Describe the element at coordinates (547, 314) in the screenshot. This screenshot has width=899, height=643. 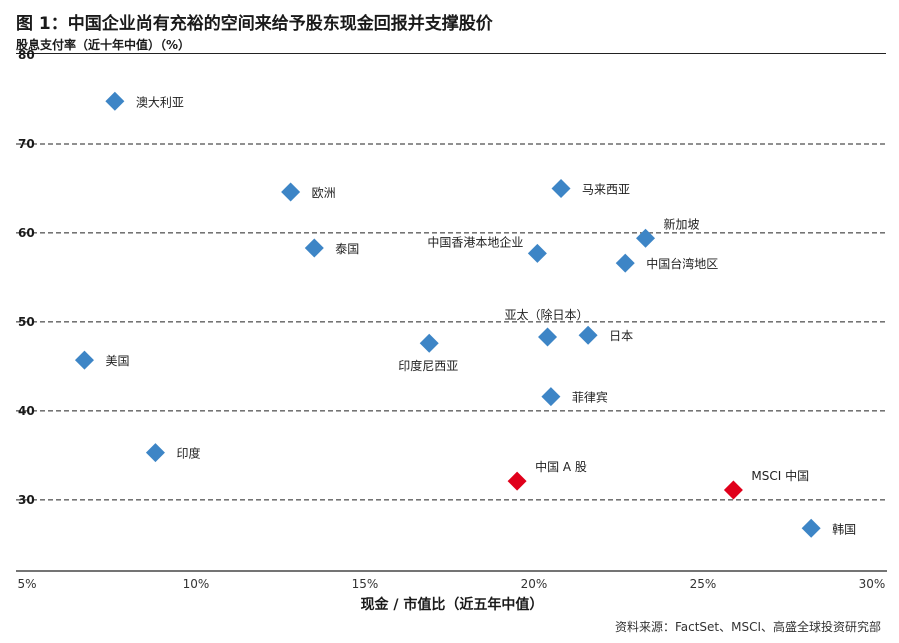
I see `data-label-7: 亚太（除日本）` at that location.